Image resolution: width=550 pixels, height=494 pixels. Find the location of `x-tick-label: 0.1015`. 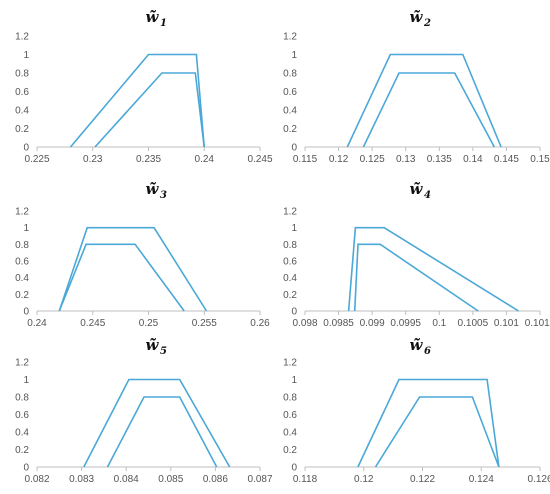

x-tick-label: 0.1015 is located at coordinates (537, 323).